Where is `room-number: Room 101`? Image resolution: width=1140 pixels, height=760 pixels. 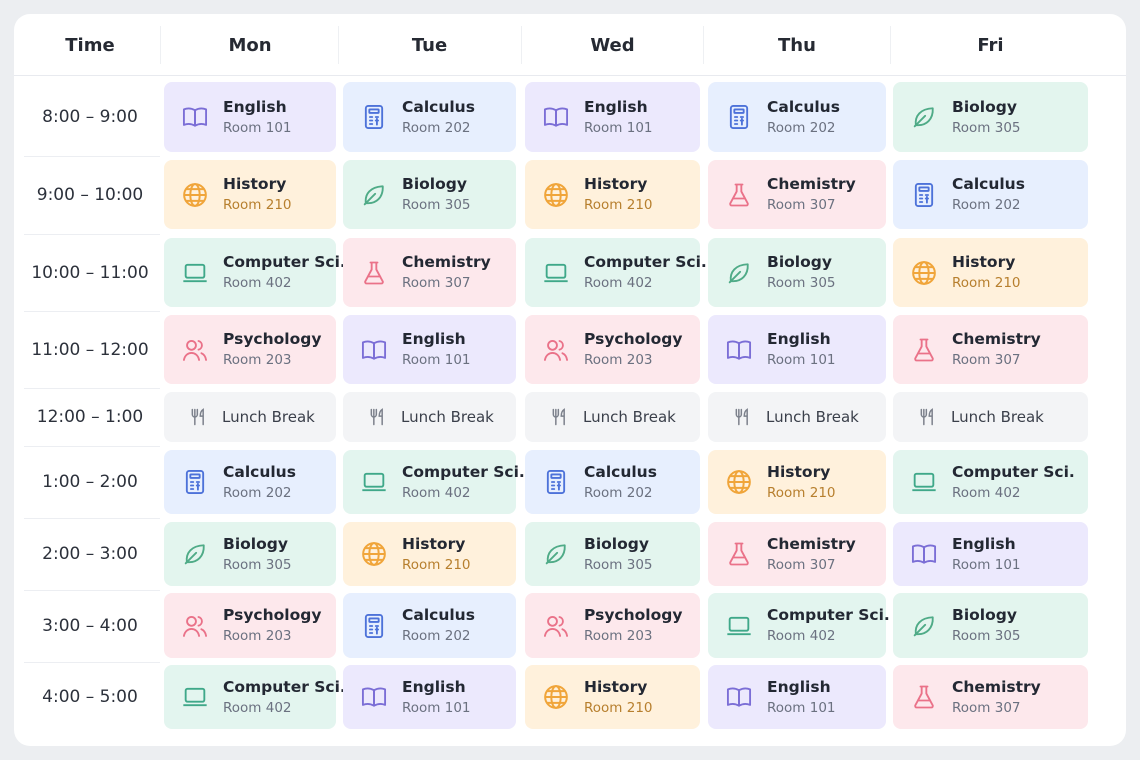
room-number: Room 101 is located at coordinates (801, 360).